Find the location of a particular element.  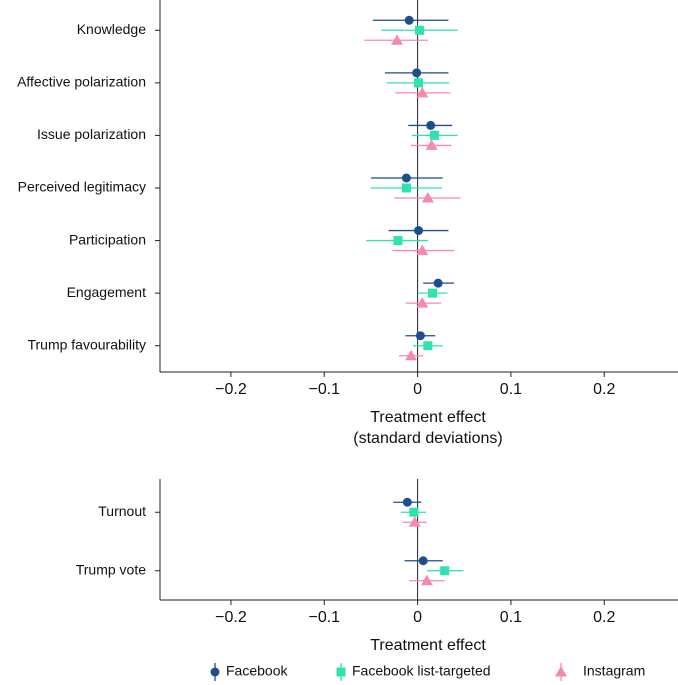

y-tick-label: Perceived legitimacy is located at coordinates (82, 187).